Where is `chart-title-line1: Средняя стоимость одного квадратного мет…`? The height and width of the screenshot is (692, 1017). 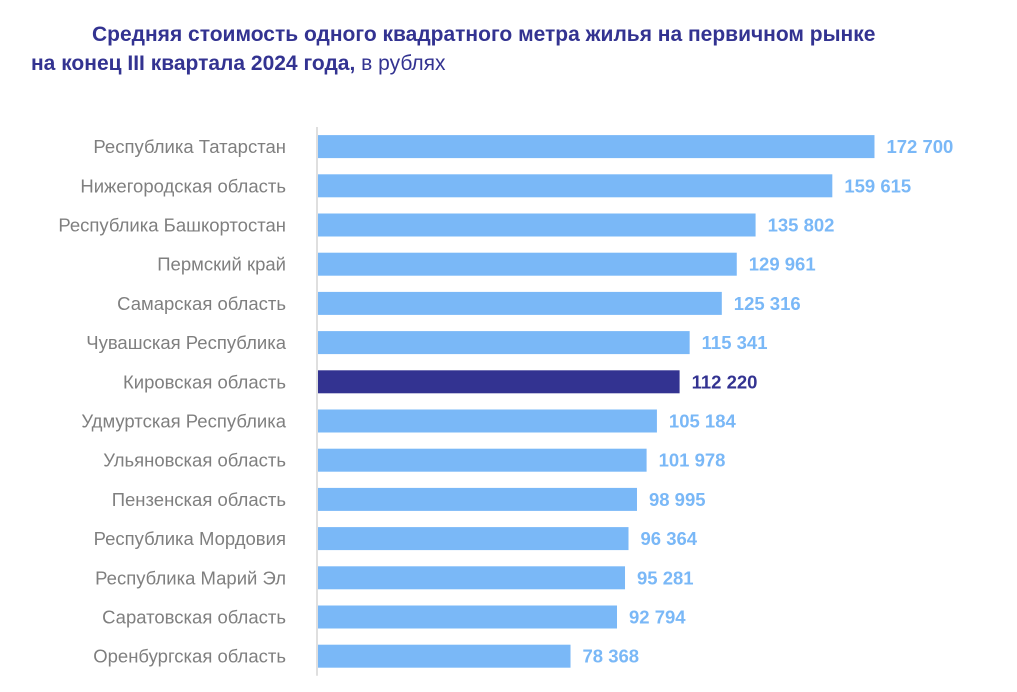 chart-title-line1: Средняя стоимость одного квадратного мет… is located at coordinates (484, 34).